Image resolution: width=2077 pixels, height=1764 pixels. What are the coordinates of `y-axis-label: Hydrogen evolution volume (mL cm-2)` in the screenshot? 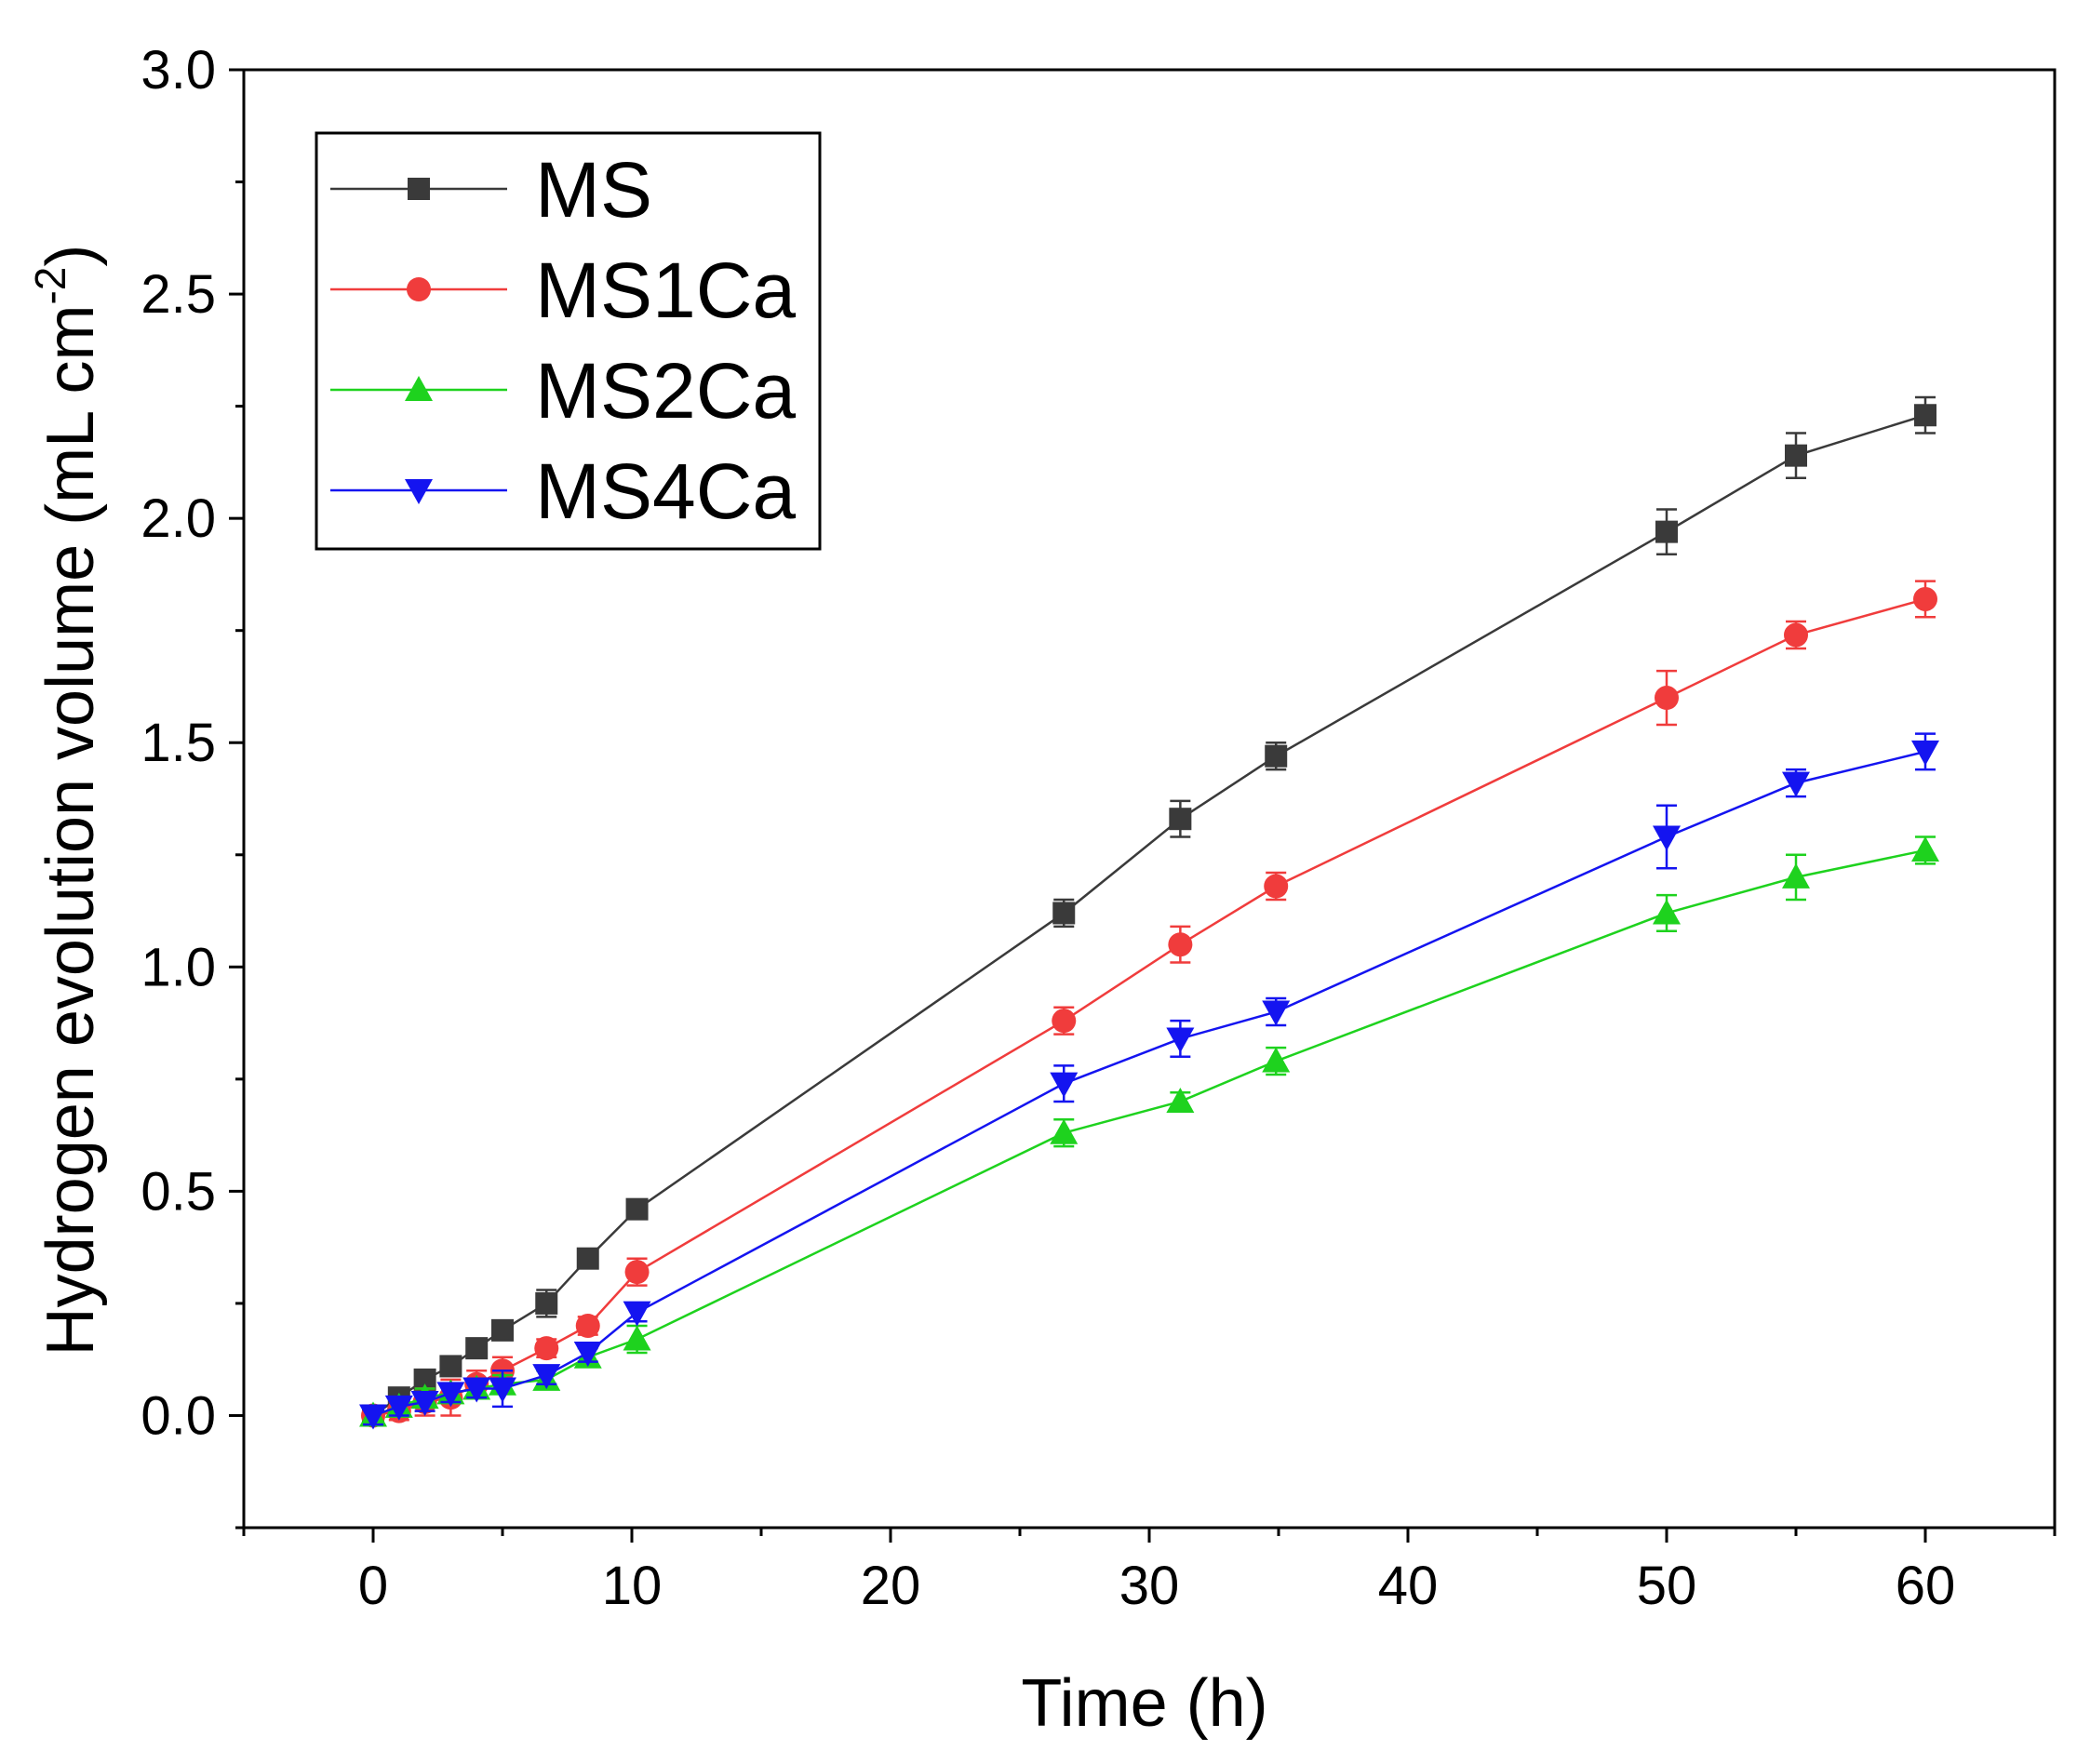 It's located at (67, 800).